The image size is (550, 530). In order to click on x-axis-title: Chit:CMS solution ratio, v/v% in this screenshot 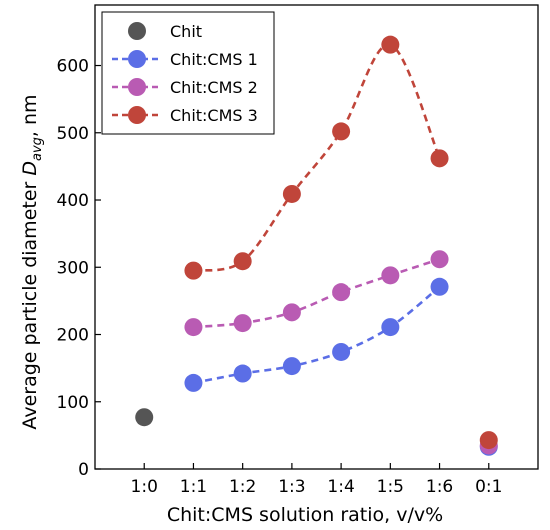, I will do `click(305, 515)`.